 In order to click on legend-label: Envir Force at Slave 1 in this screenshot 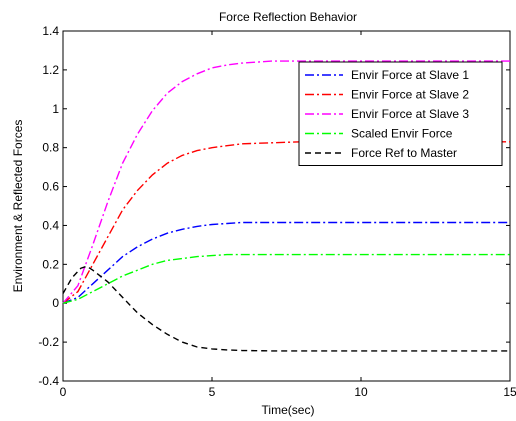, I will do `click(410, 75)`.